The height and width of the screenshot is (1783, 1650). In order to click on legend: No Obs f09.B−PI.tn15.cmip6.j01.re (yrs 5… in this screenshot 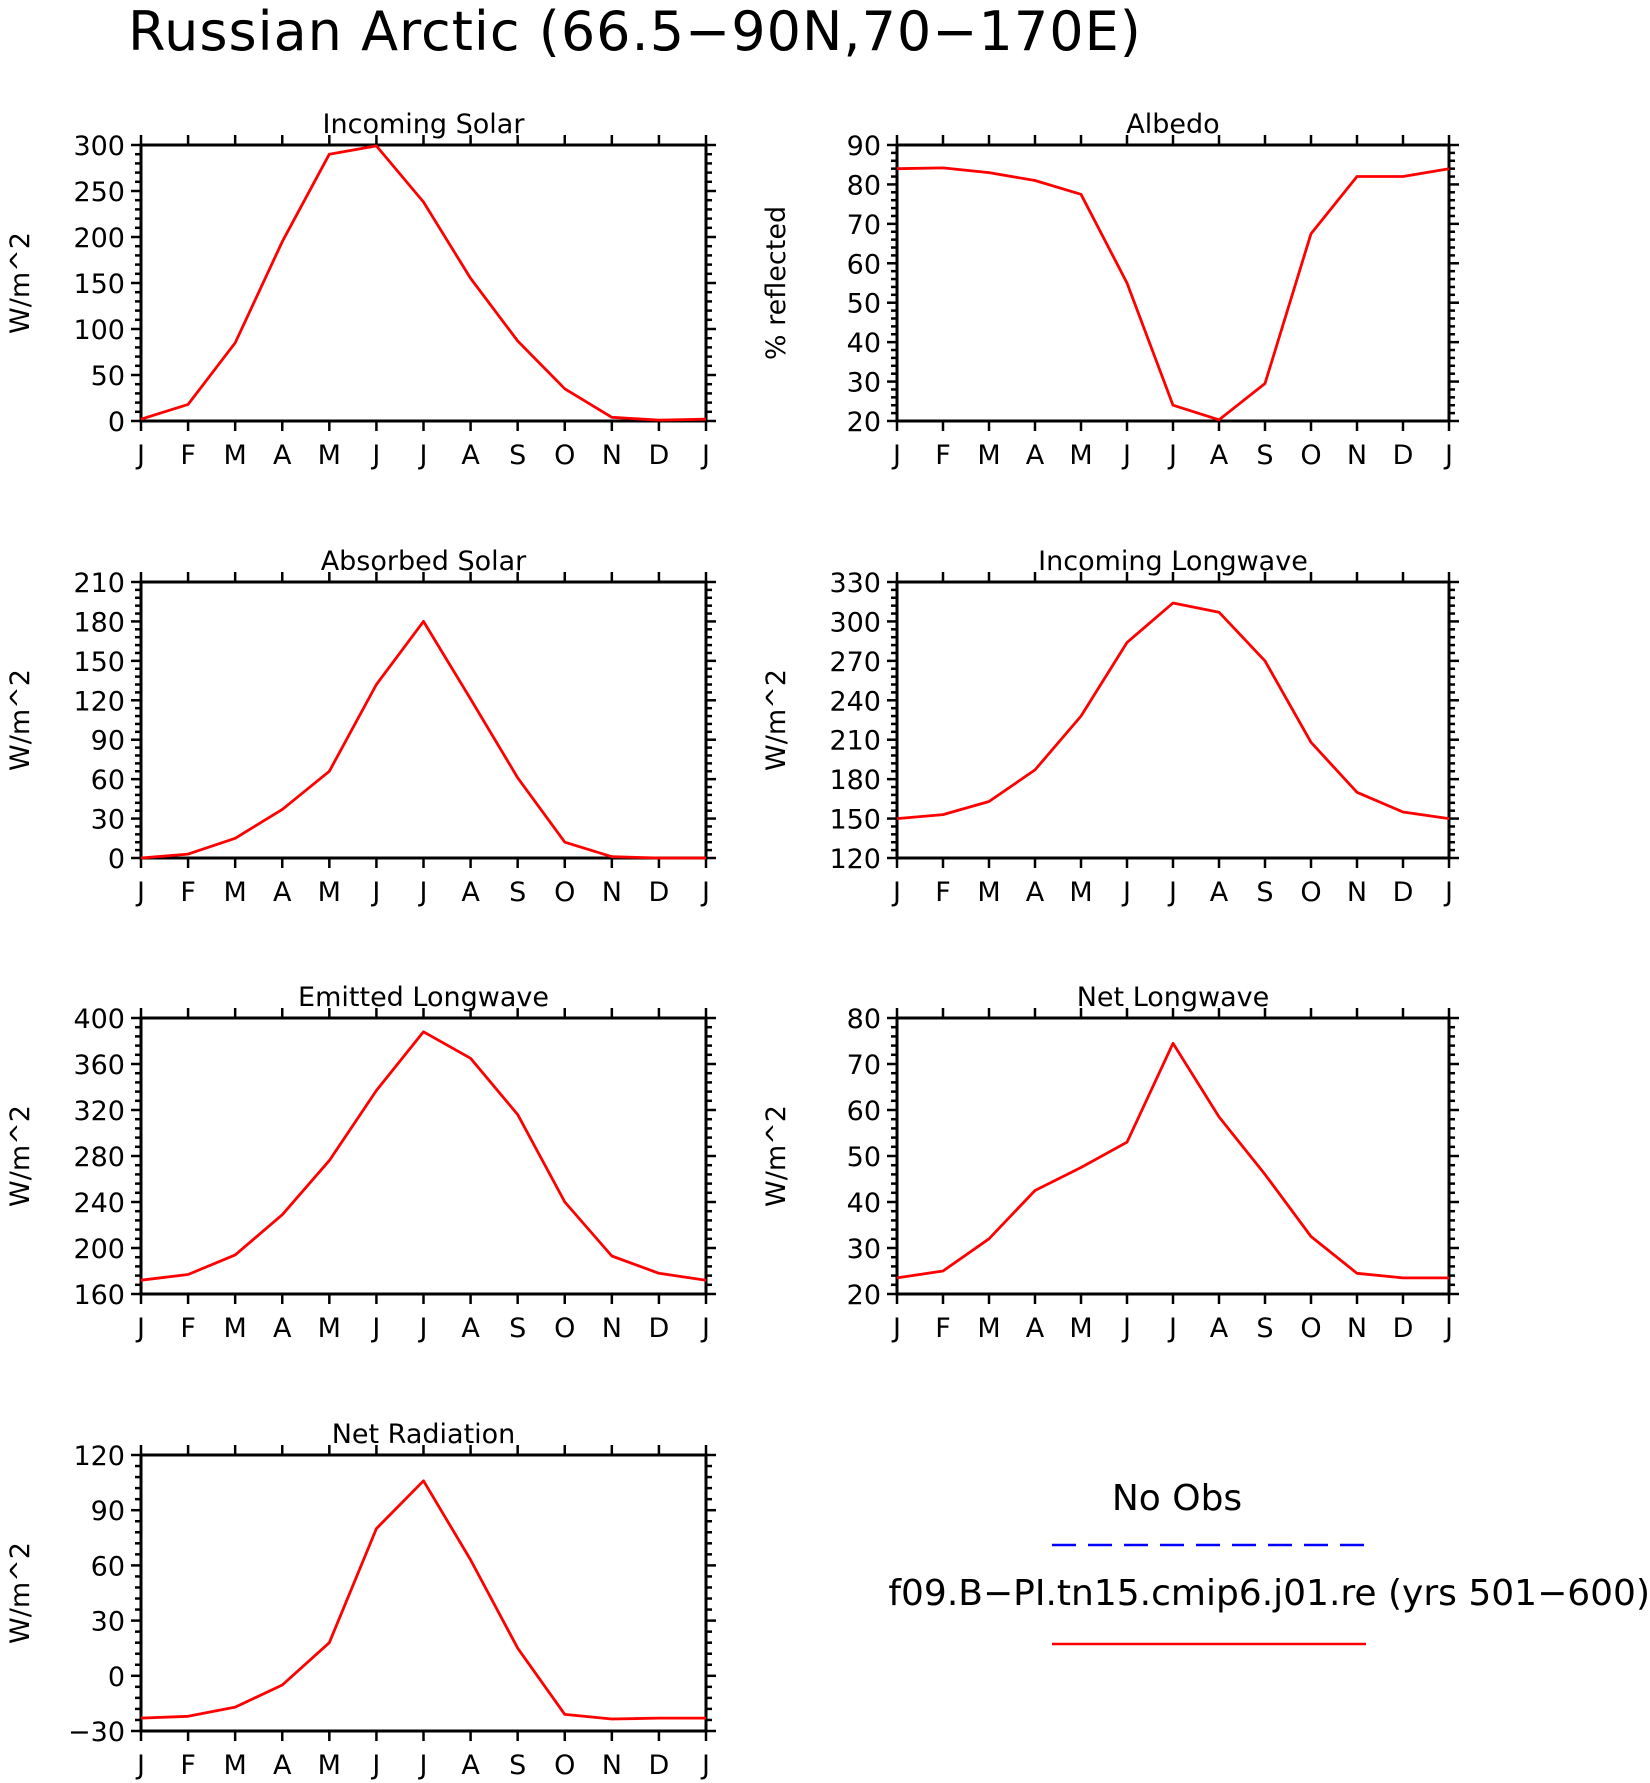, I will do `click(1269, 1562)`.